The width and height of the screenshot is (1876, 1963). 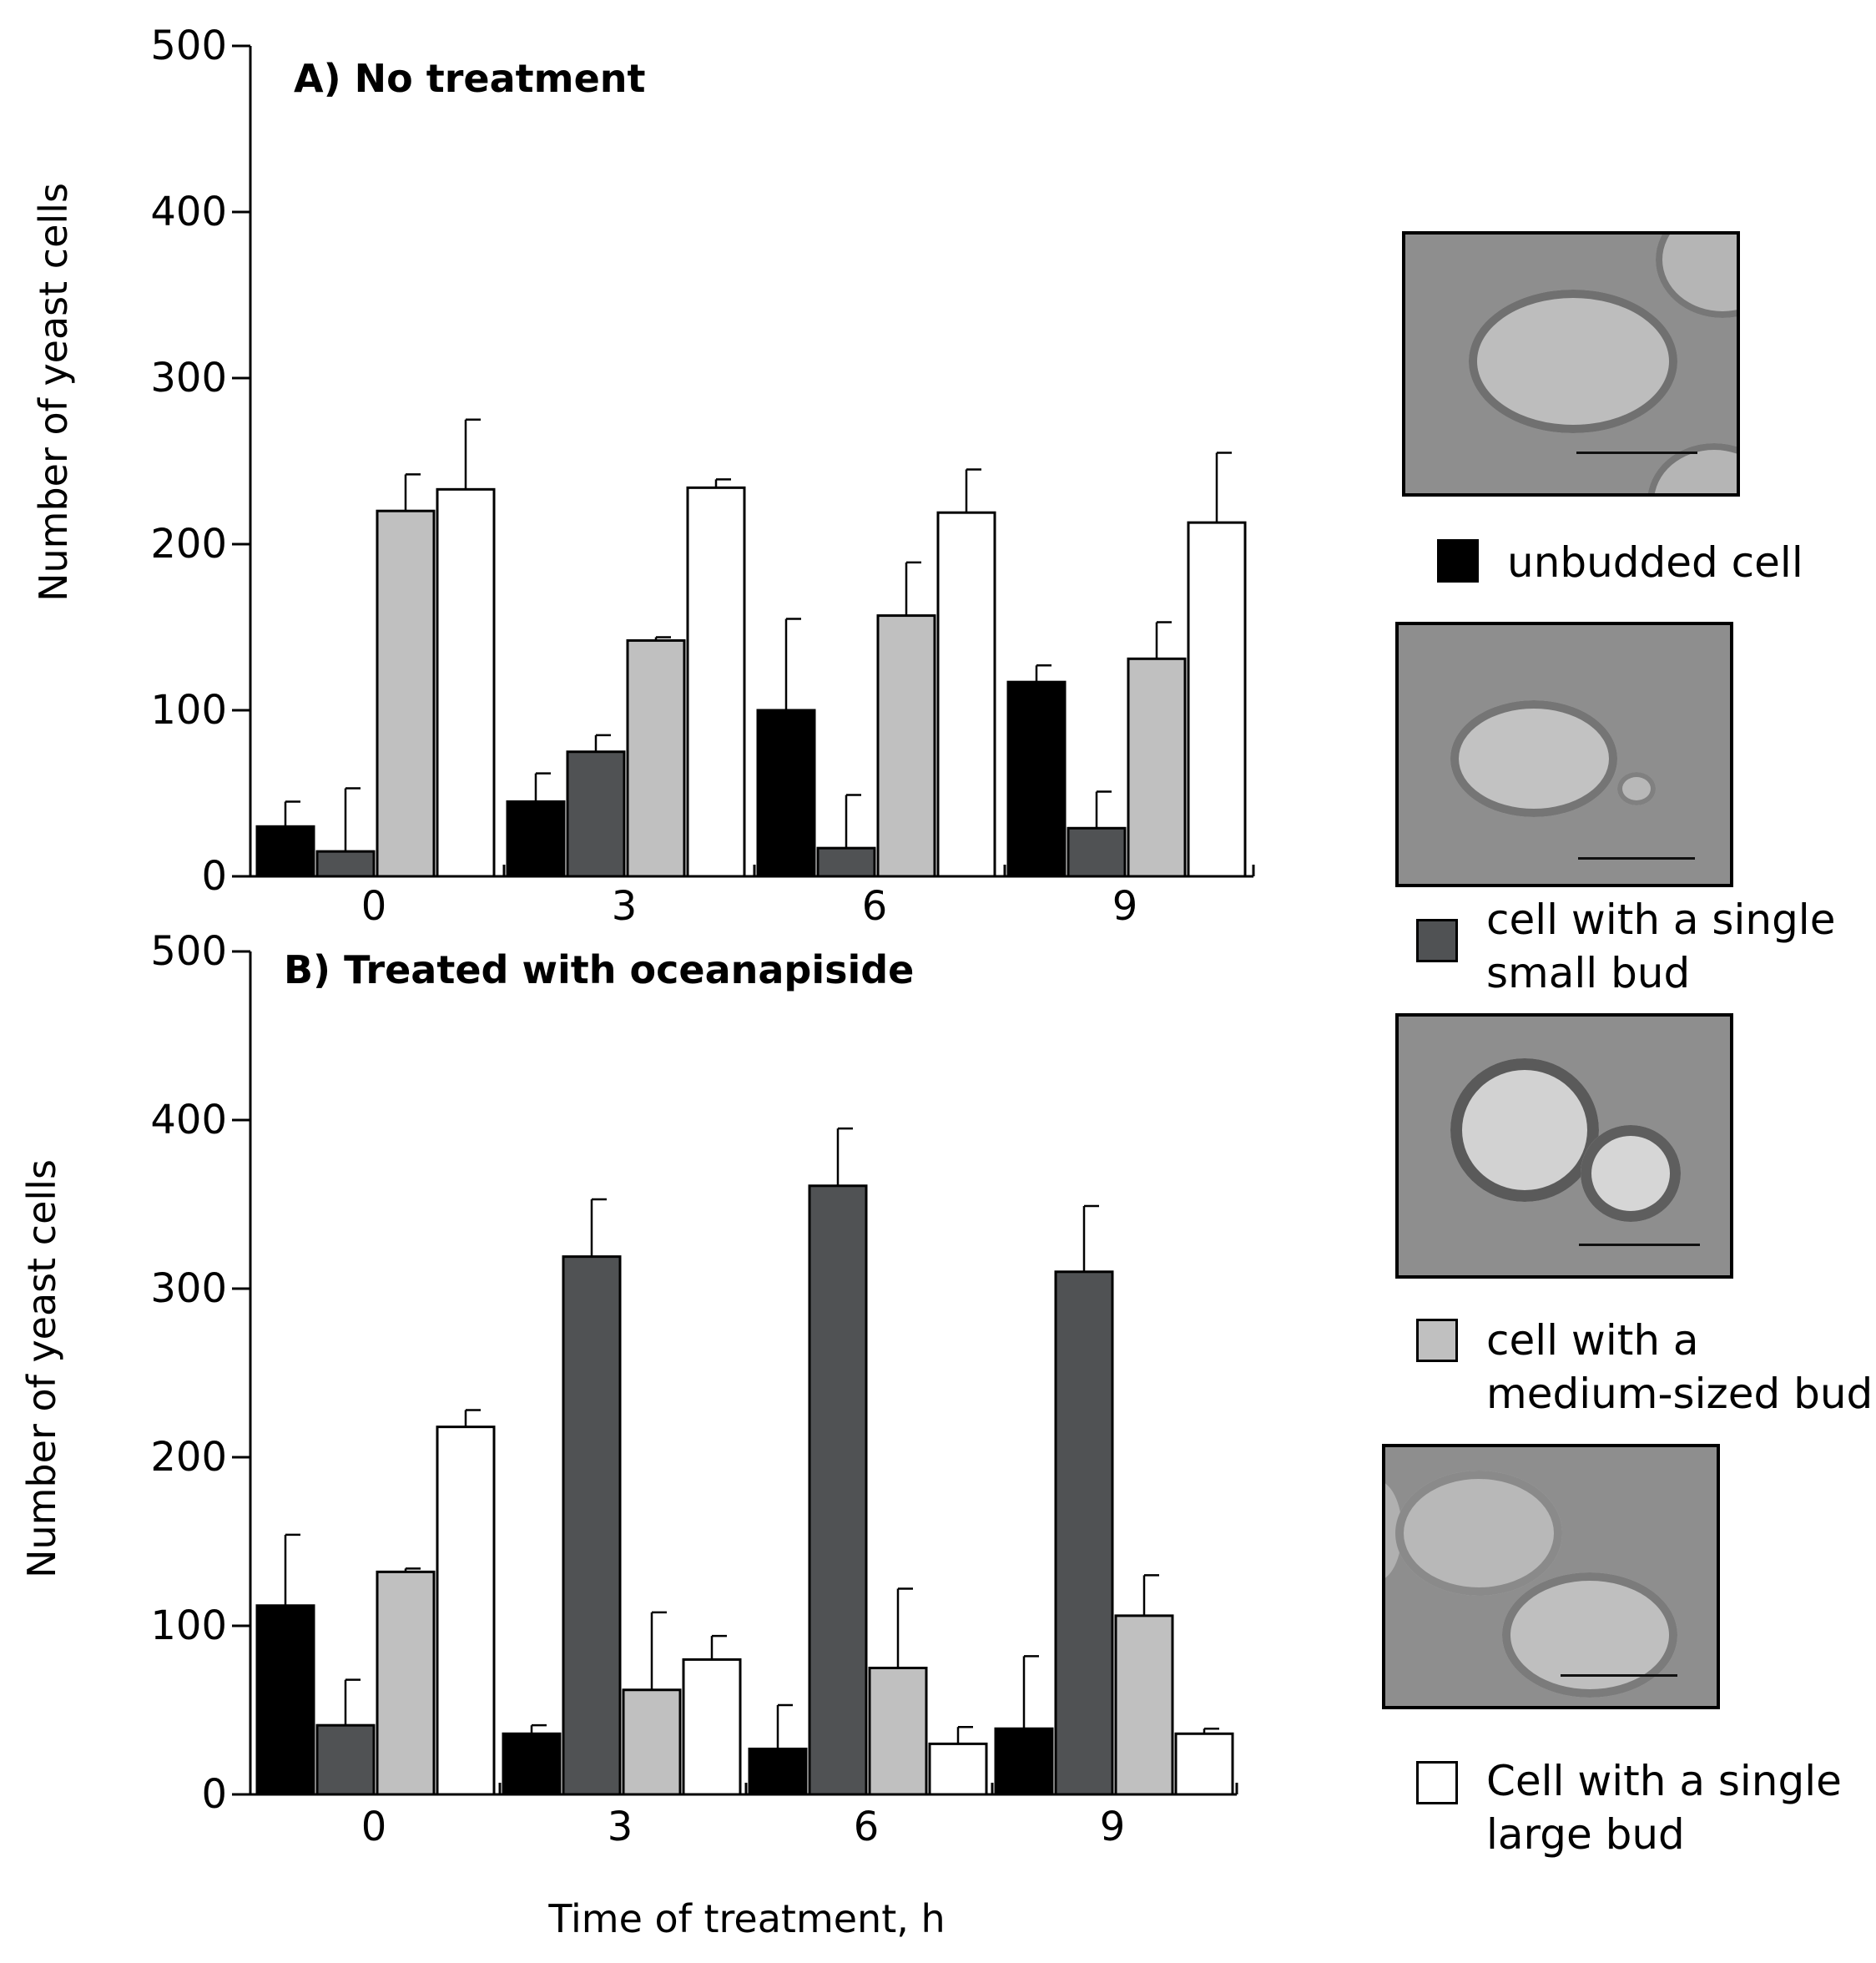 I want to click on x-axis-title: Time of treatment, h, so click(x=746, y=1918).